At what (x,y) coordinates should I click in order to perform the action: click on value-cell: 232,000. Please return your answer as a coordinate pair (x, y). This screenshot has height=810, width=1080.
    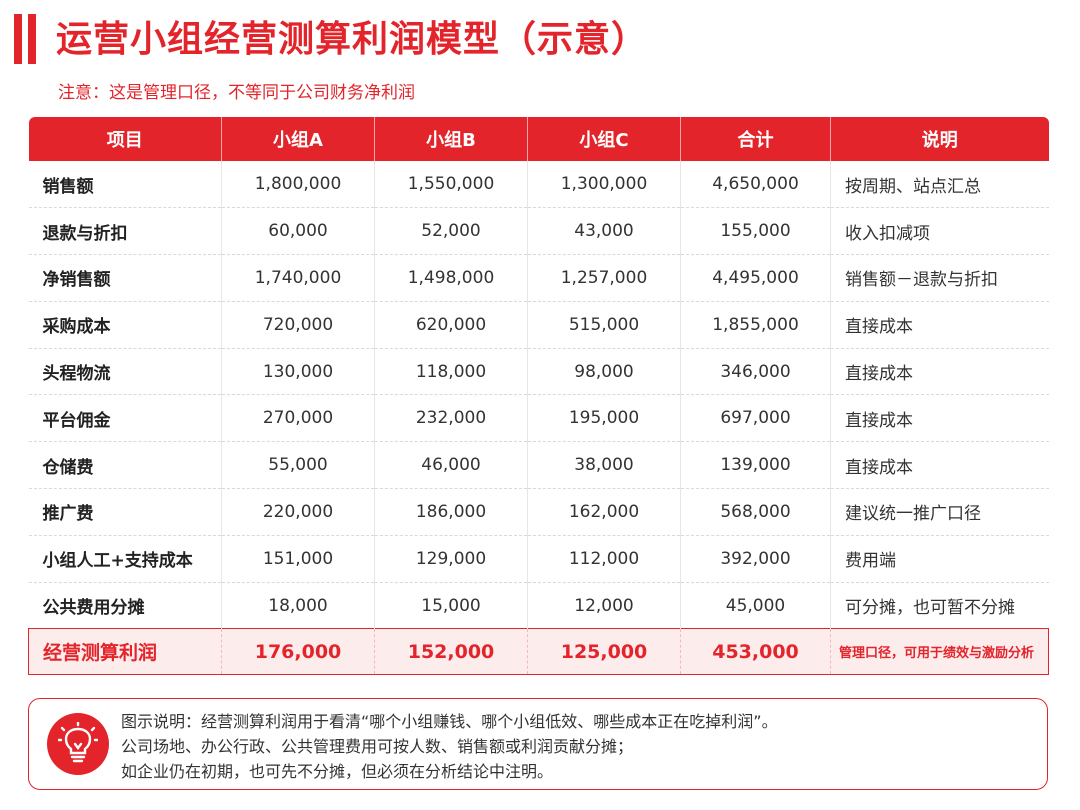
    Looking at the image, I should click on (451, 418).